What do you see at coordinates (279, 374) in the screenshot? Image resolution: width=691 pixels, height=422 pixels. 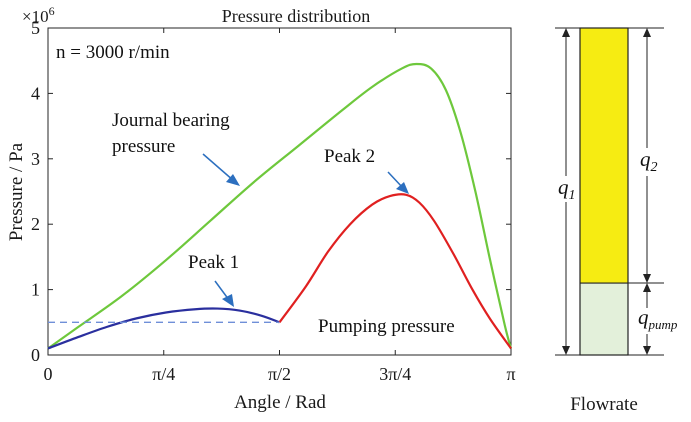 I see `x-tick-label: π/2` at bounding box center [279, 374].